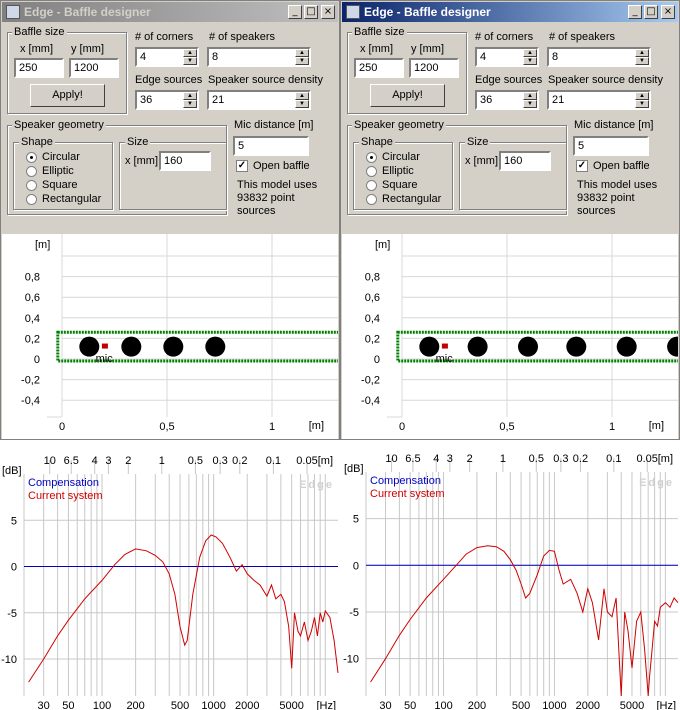 The image size is (680, 710). I want to click on model-info-line-2: 93832 point, so click(606, 198).